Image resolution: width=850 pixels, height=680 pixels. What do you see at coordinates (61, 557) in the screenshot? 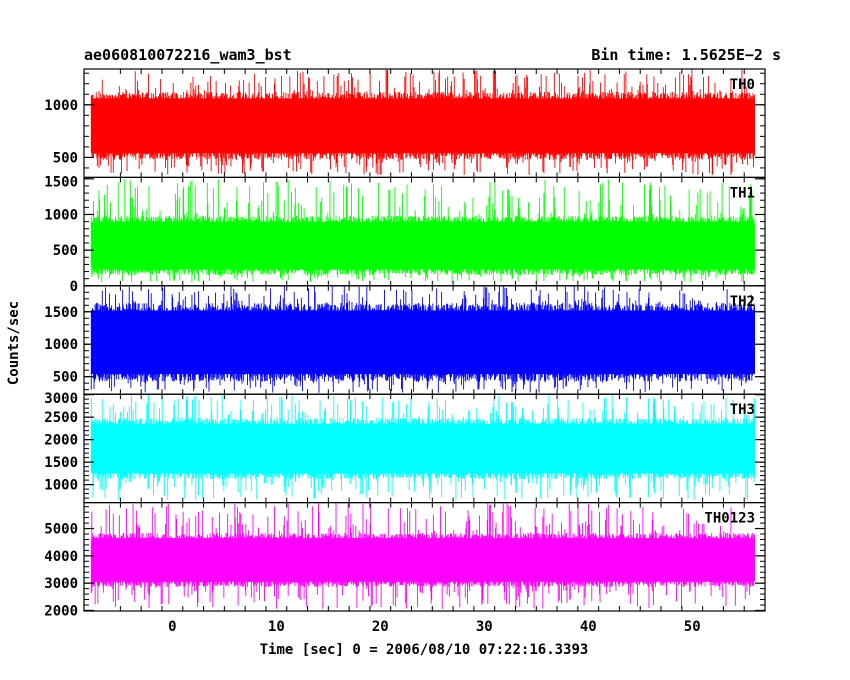
I see `y-tick-label: 4000` at bounding box center [61, 557].